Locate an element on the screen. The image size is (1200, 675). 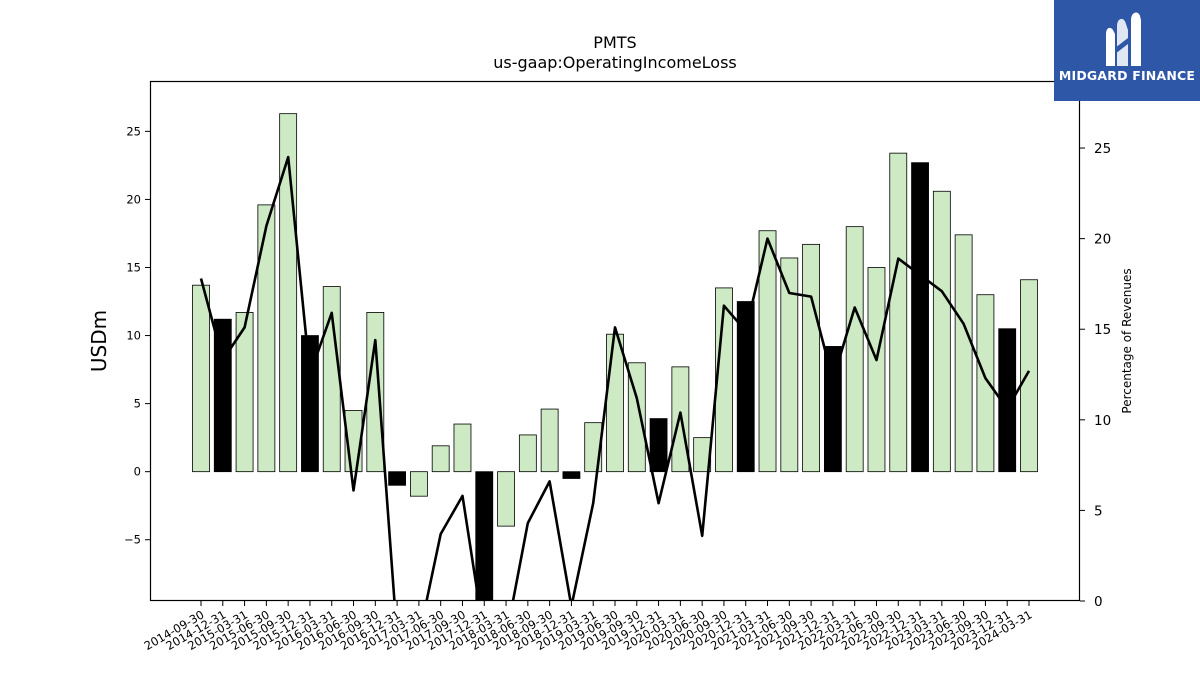
y-right-tick-label: 10 is located at coordinates (1102, 421).